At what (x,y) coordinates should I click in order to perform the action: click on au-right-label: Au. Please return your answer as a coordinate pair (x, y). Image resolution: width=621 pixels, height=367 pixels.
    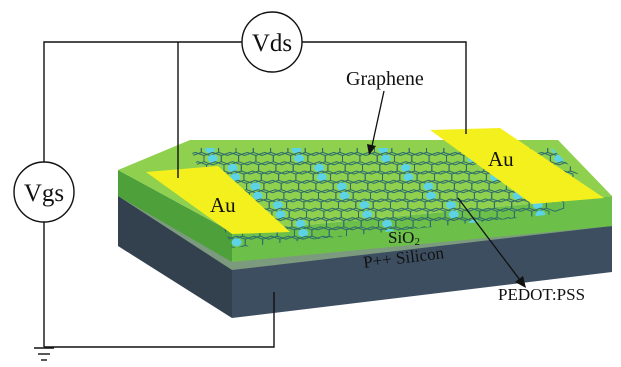
    Looking at the image, I should click on (501, 159).